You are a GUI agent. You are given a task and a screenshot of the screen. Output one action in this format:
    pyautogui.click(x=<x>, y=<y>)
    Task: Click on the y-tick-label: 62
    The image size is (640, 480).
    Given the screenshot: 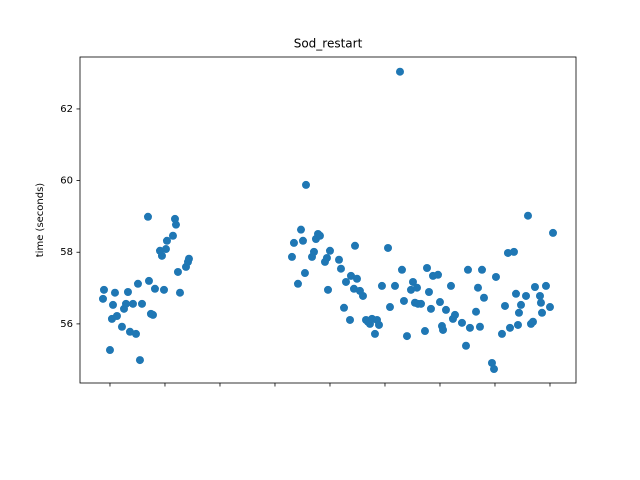 What is the action you would take?
    pyautogui.click(x=66, y=109)
    